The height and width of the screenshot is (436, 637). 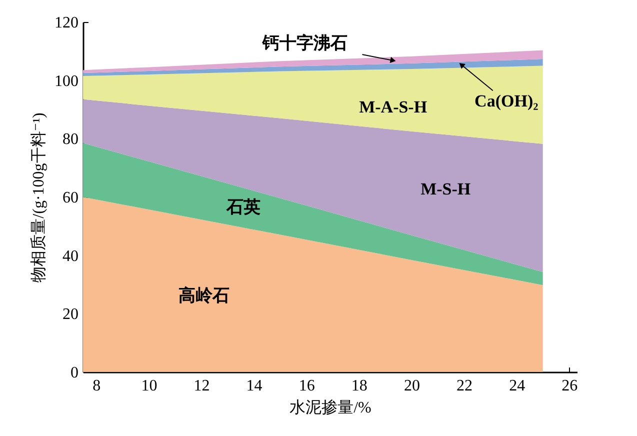 What do you see at coordinates (202, 386) in the screenshot?
I see `x-tick-label: 12` at bounding box center [202, 386].